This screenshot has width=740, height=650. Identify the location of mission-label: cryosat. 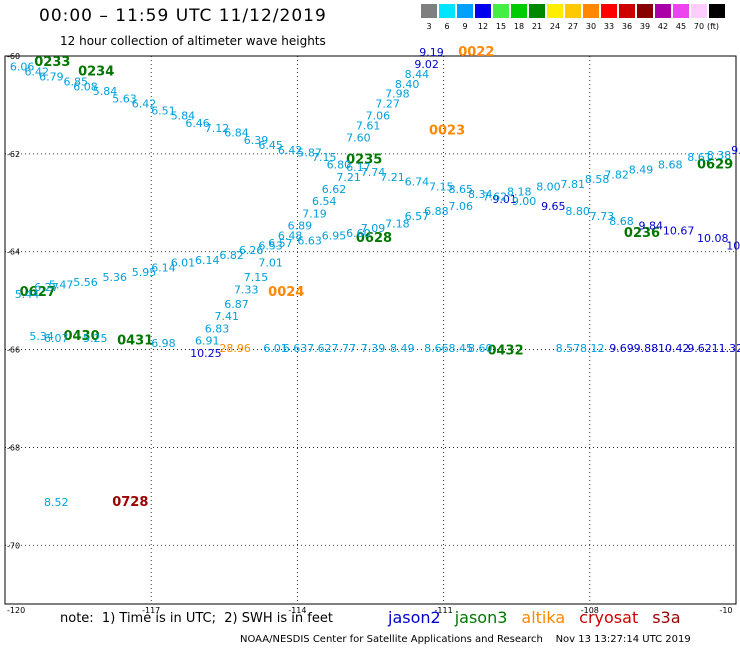
(609, 617).